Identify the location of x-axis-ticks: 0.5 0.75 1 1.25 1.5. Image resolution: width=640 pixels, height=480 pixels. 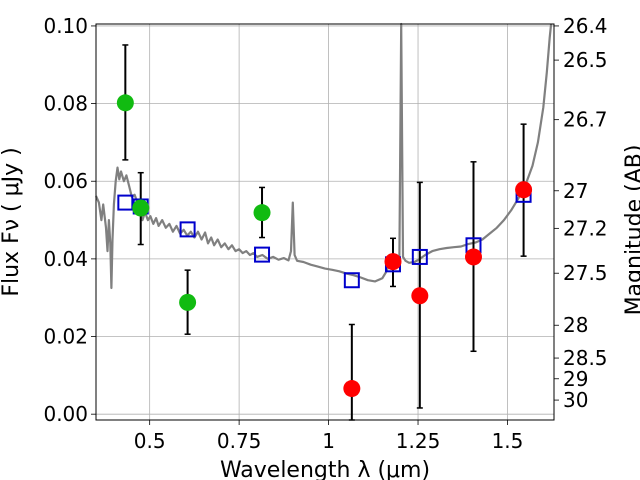
(329, 436).